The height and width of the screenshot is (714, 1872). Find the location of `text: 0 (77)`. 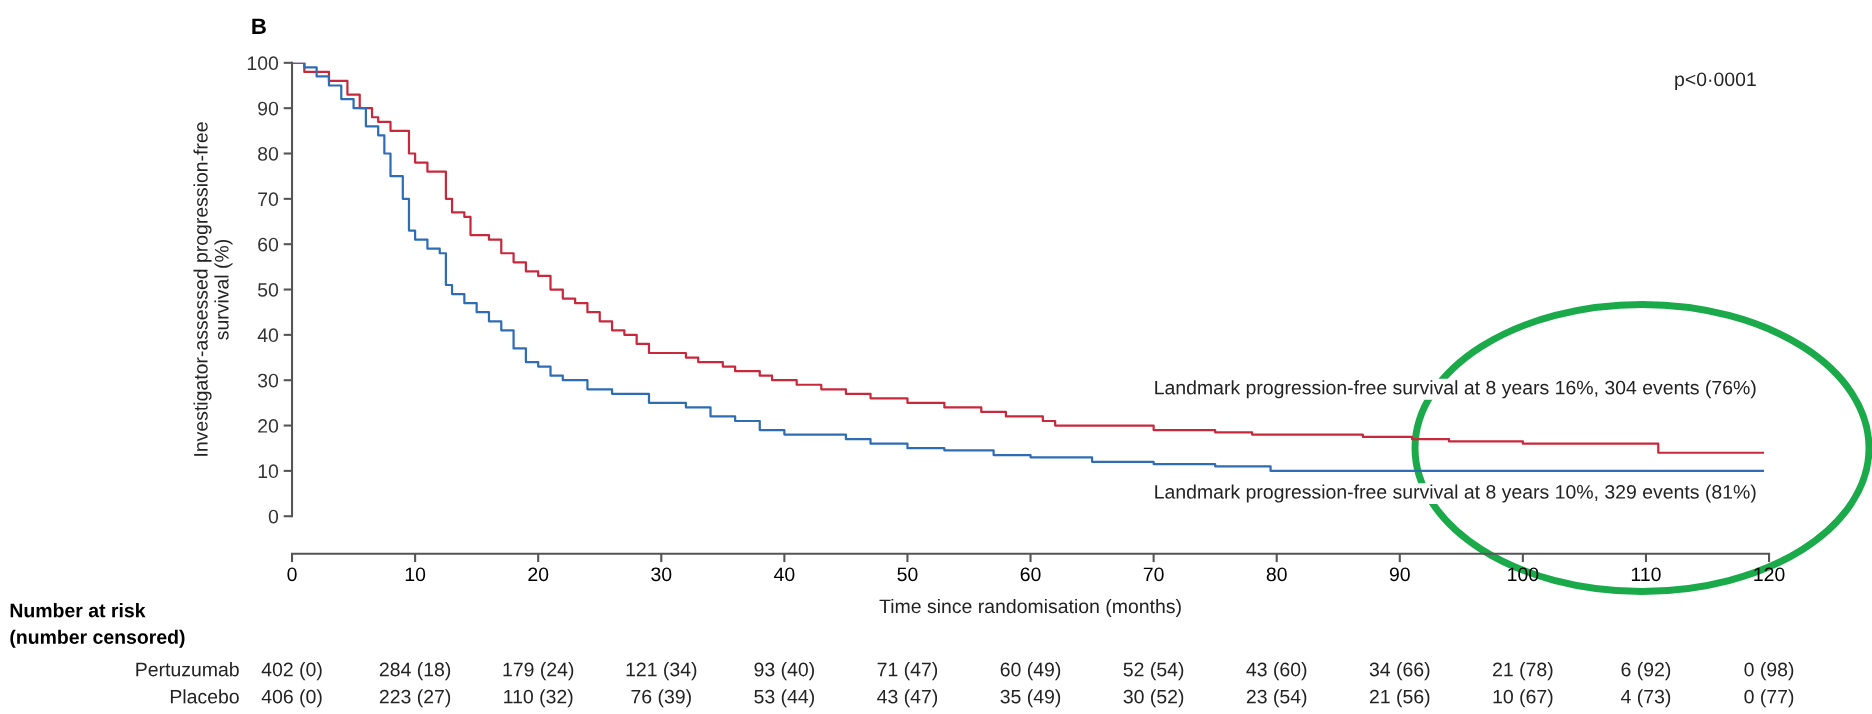

text: 0 (77) is located at coordinates (1769, 698).